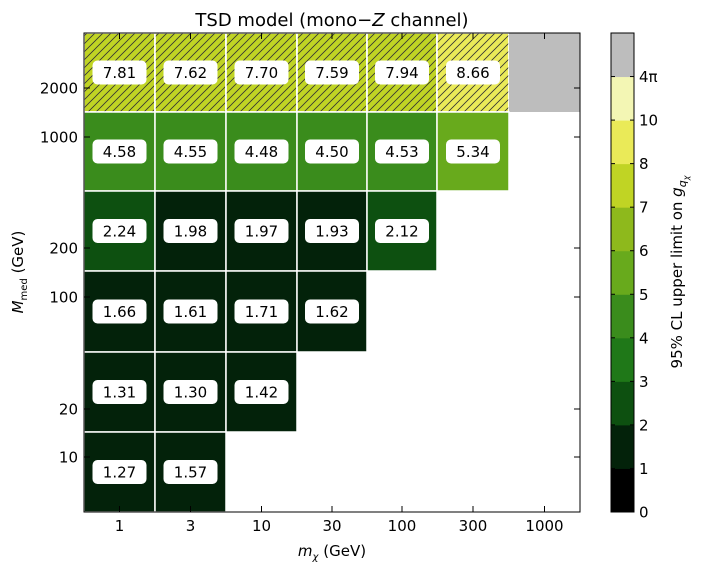  I want to click on x-tick-label: 3, so click(191, 526).